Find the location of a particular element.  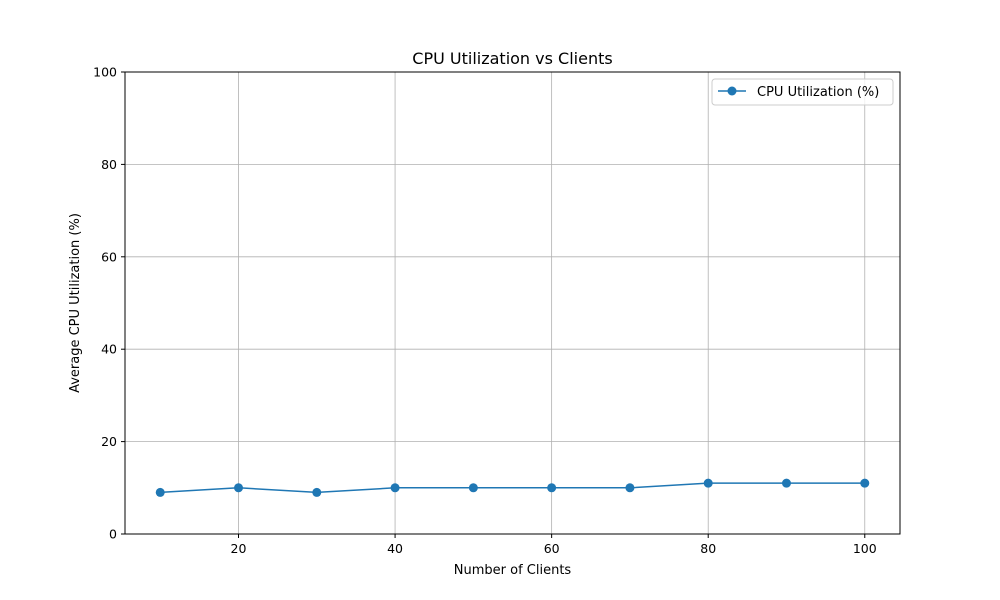

x-tick-label: 60 is located at coordinates (552, 548).